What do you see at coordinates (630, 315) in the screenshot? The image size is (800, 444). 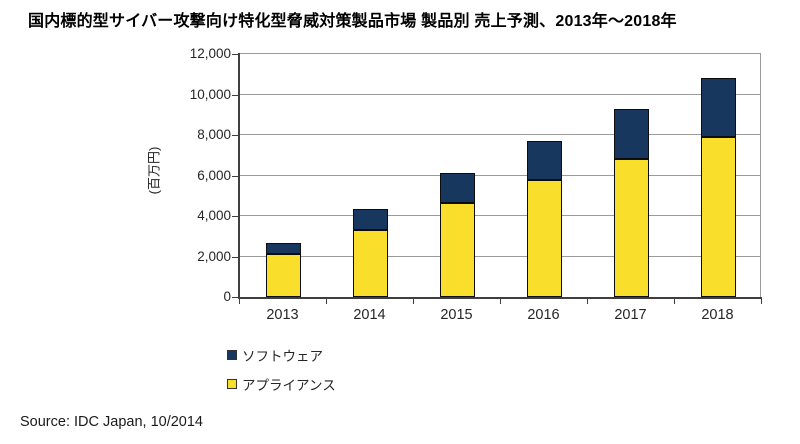 I see `x-tick-label-2017: 2017` at bounding box center [630, 315].